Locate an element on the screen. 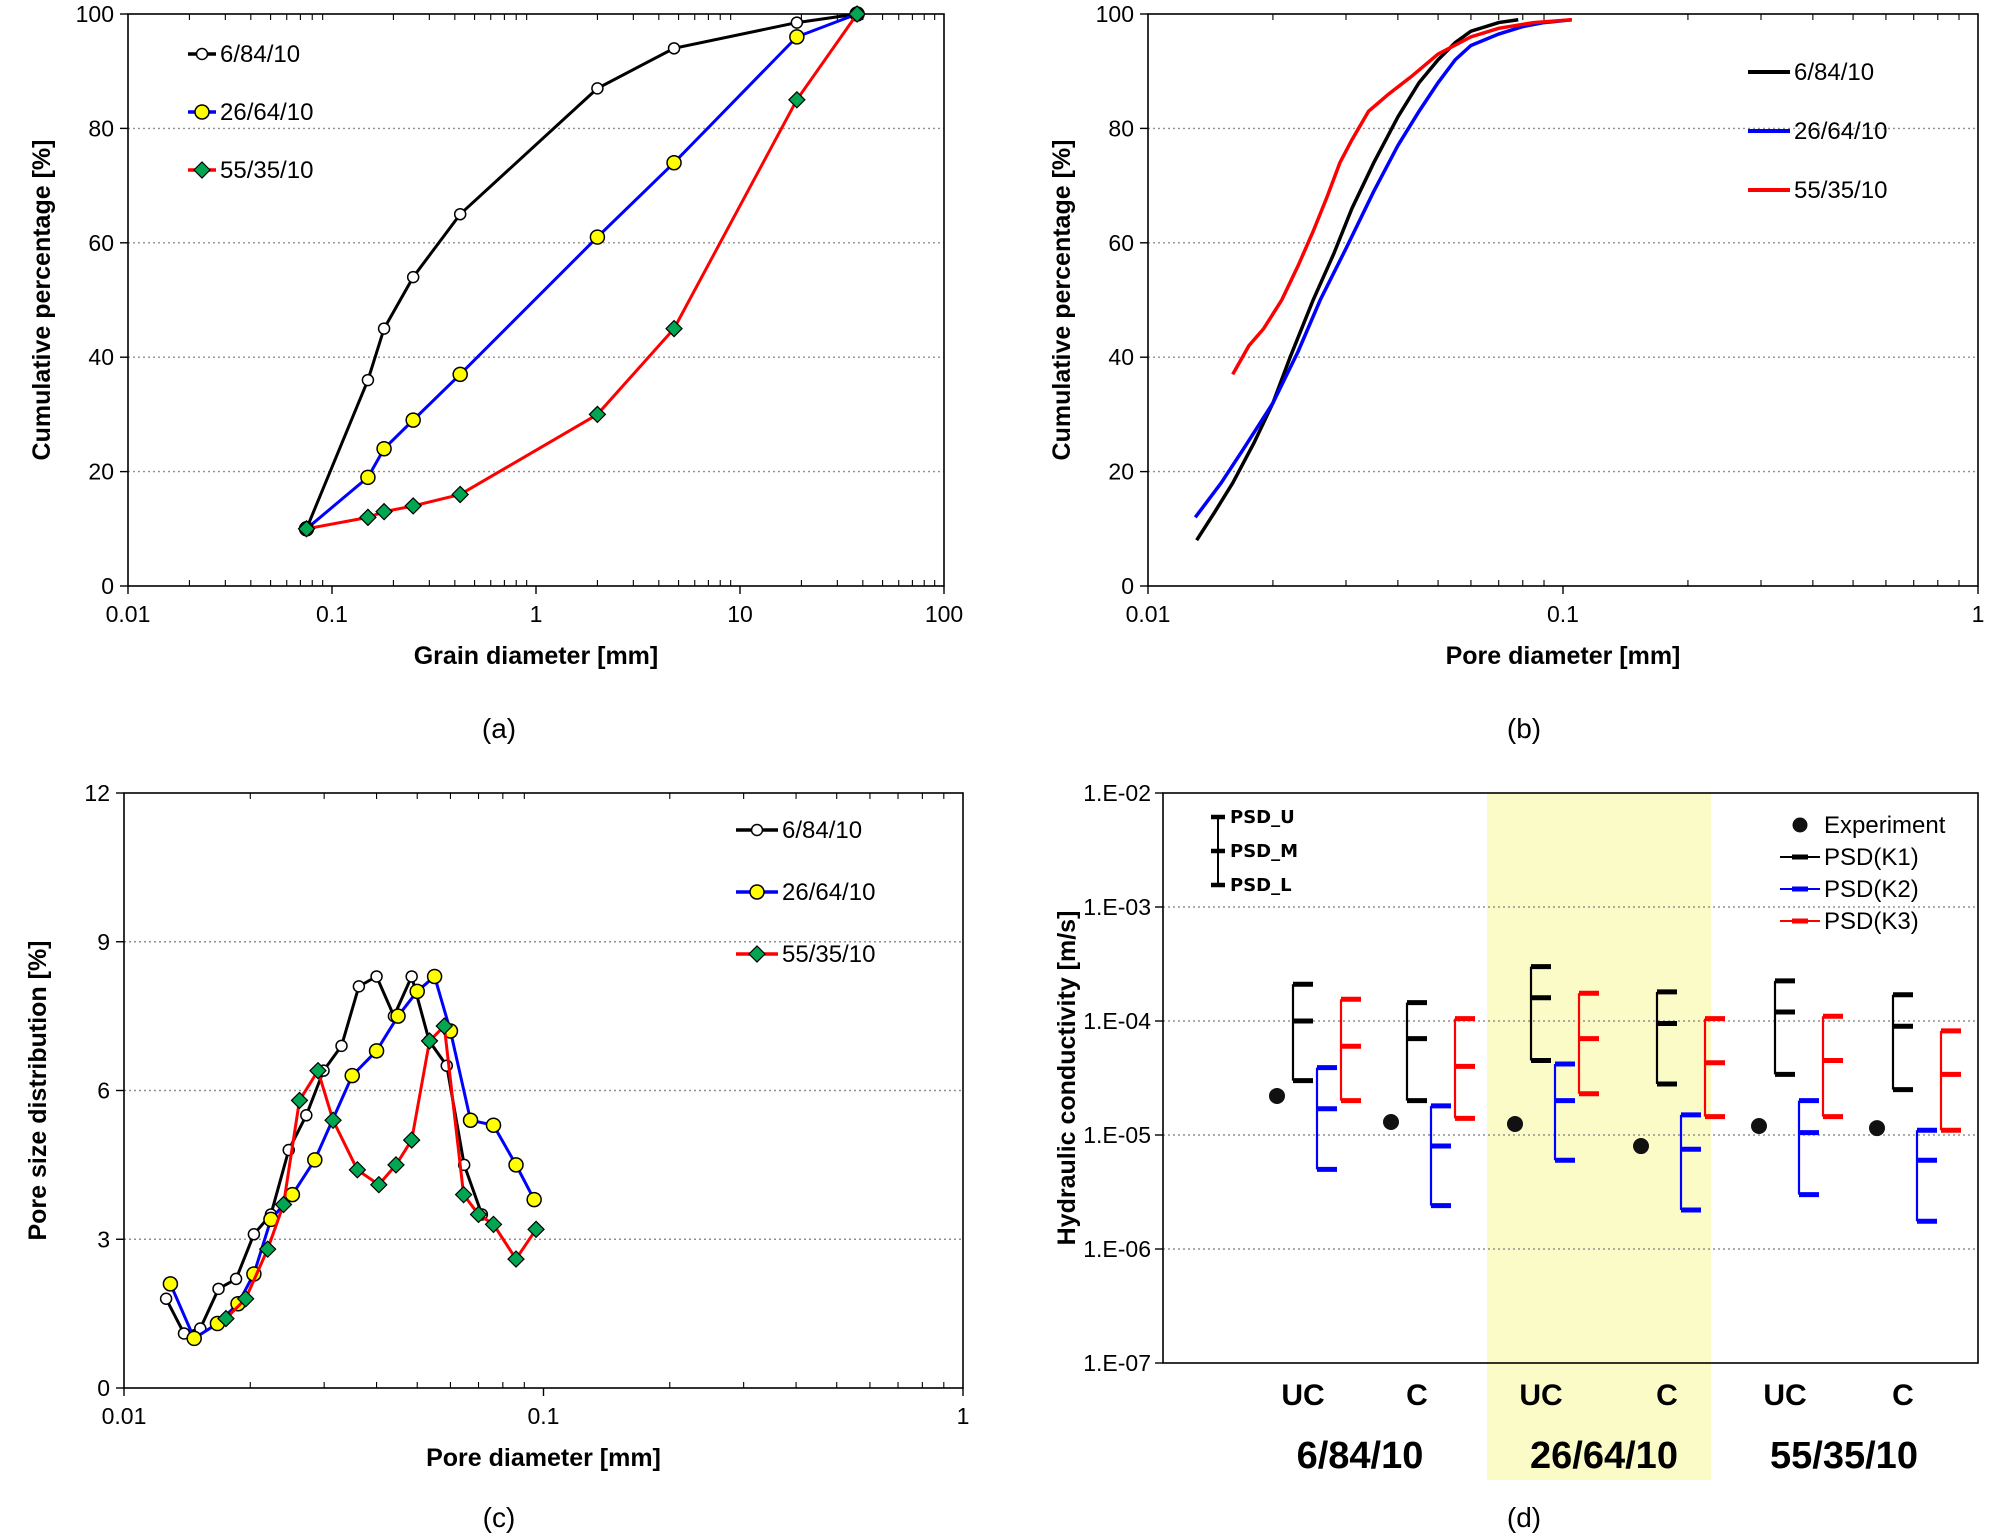 The height and width of the screenshot is (1538, 2008). legend-label: PSD(K1) is located at coordinates (1871, 857).